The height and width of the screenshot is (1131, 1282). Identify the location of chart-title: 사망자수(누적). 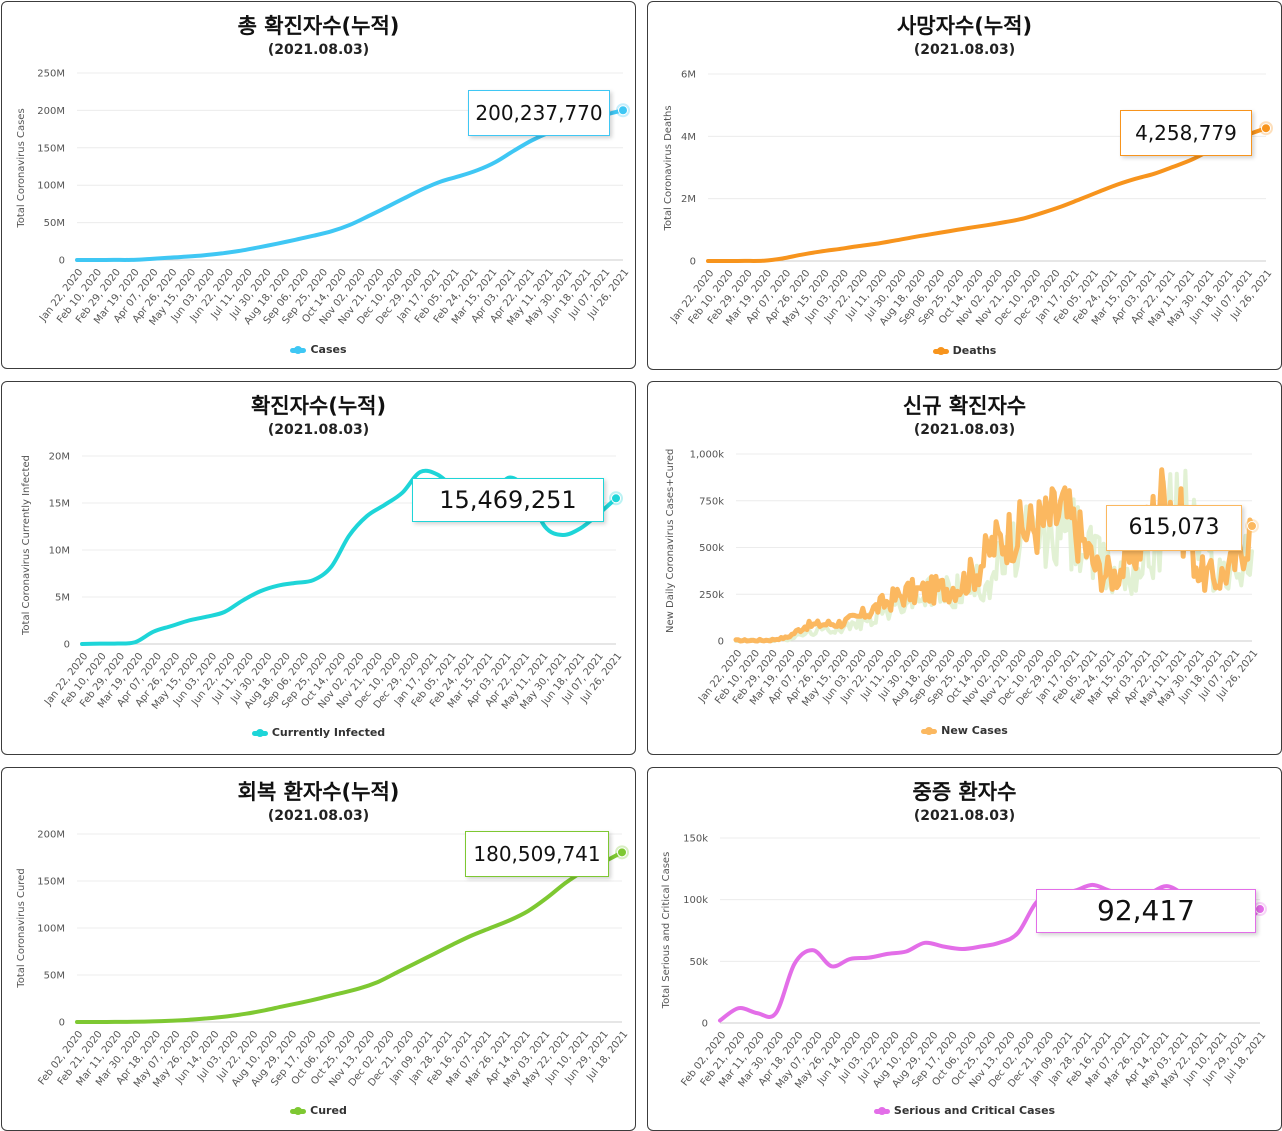
(964, 26).